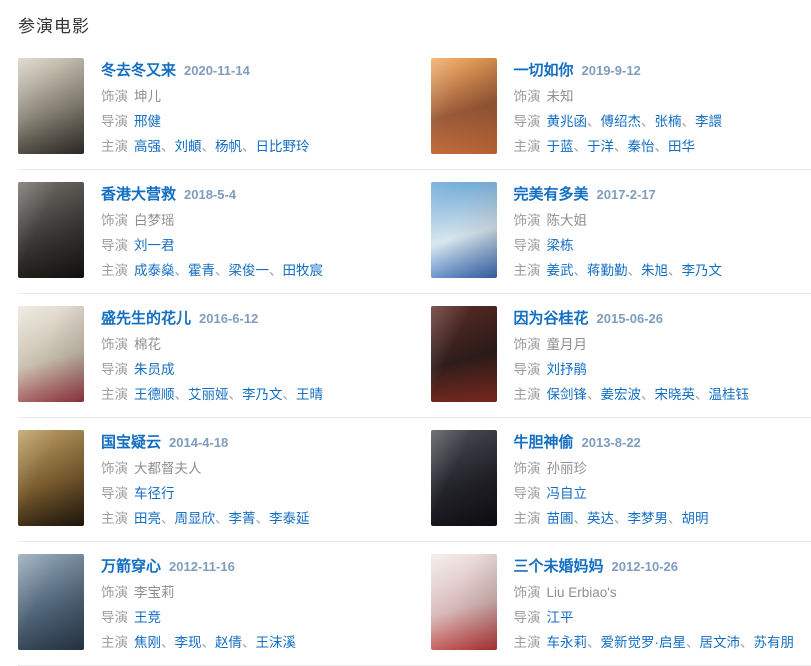  I want to click on star-link: 刘頔, so click(188, 146).